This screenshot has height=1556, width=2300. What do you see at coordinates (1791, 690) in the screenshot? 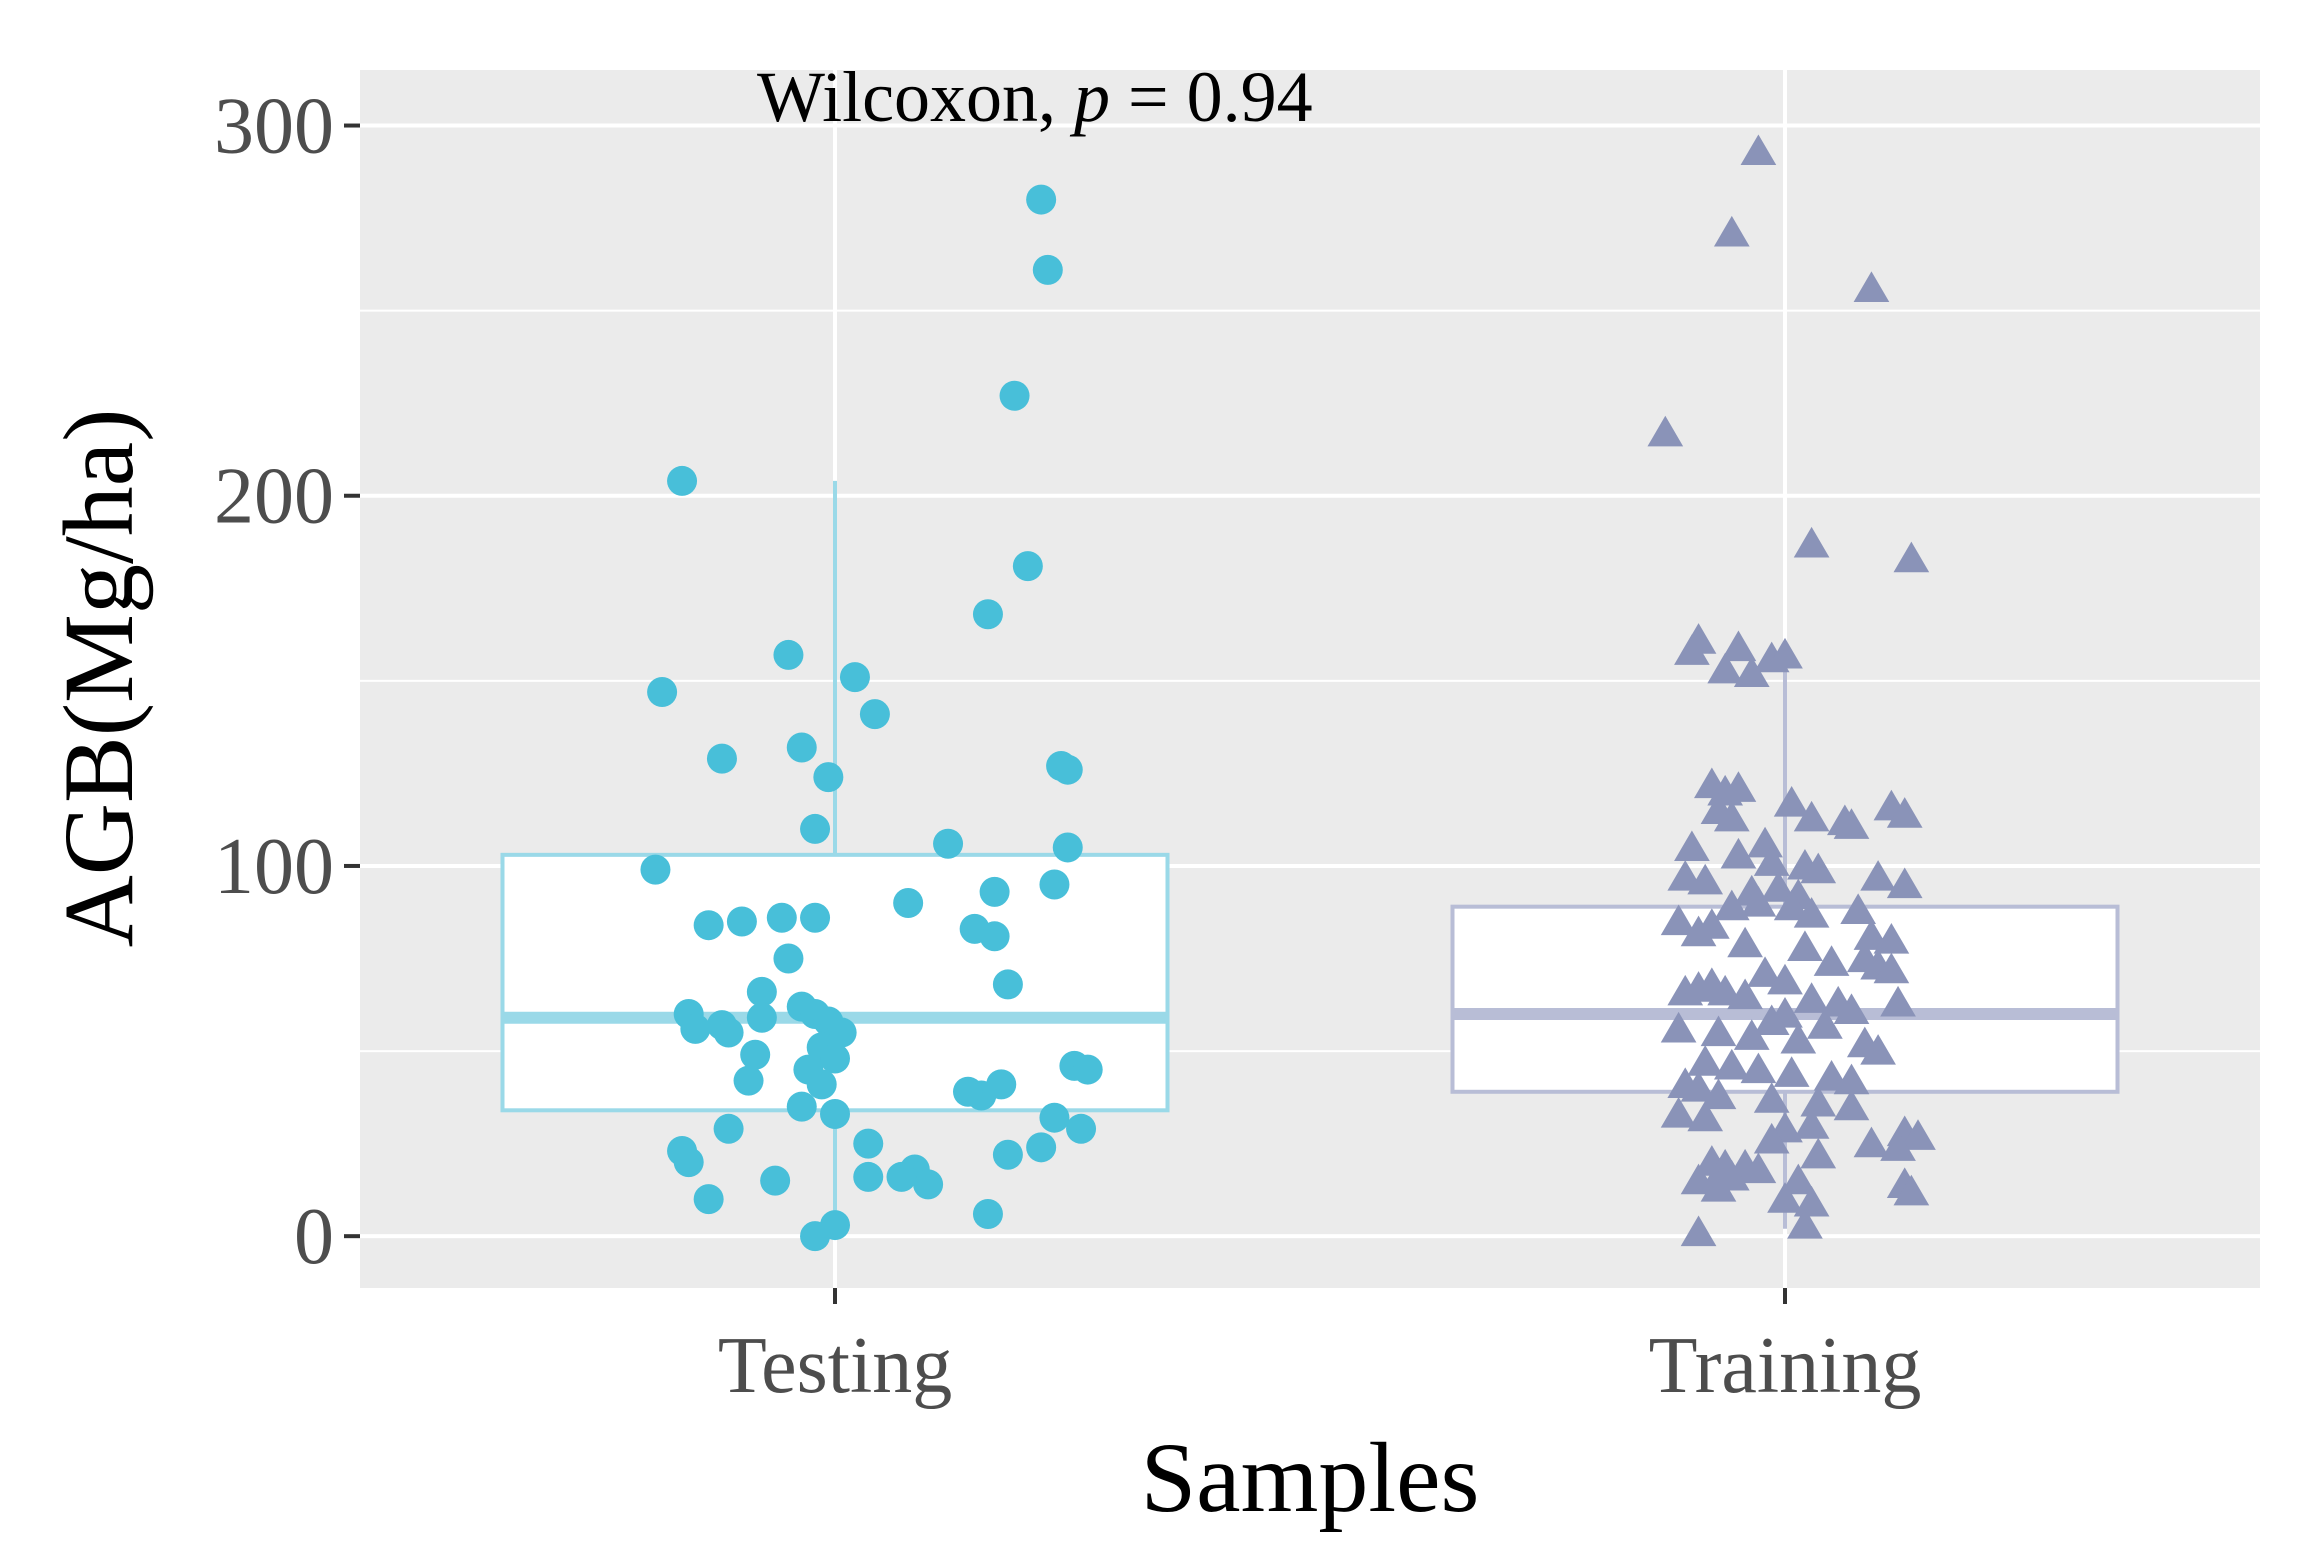
I see `points-training` at bounding box center [1791, 690].